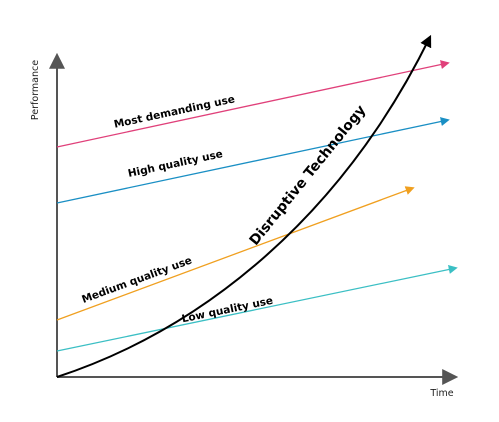 The image size is (499, 422). Describe the element at coordinates (175, 164) in the screenshot. I see `line-label: High quality use` at that location.